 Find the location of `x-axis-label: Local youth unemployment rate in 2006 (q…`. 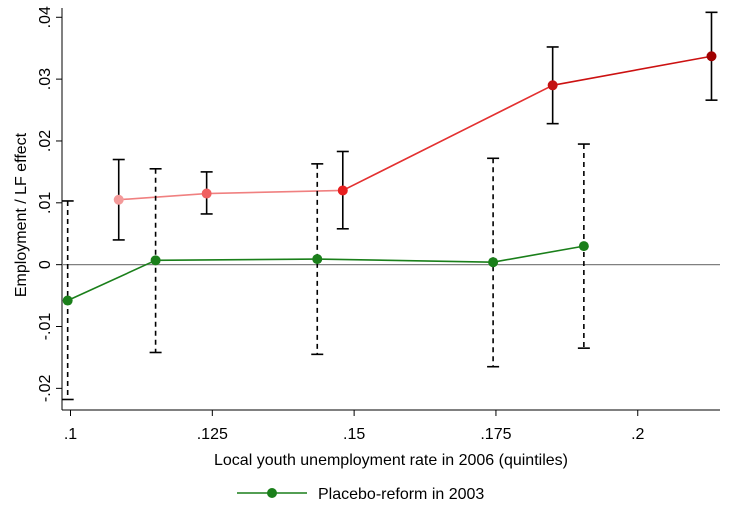

x-axis-label: Local youth unemployment rate in 2006 (q… is located at coordinates (391, 460).